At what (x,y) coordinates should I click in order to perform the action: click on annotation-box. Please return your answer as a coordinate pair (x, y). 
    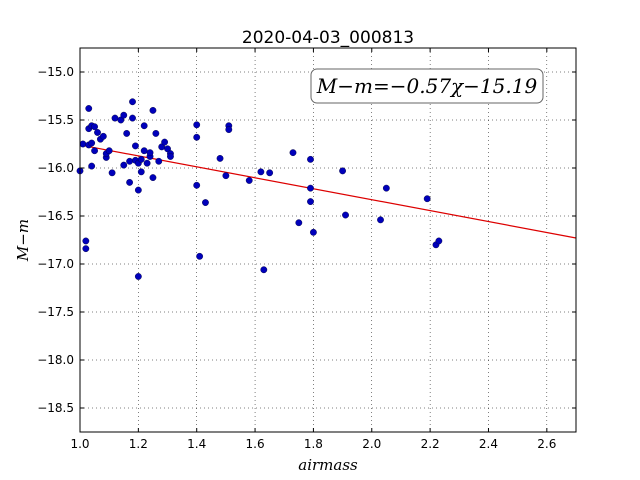
    Looking at the image, I should click on (427, 86).